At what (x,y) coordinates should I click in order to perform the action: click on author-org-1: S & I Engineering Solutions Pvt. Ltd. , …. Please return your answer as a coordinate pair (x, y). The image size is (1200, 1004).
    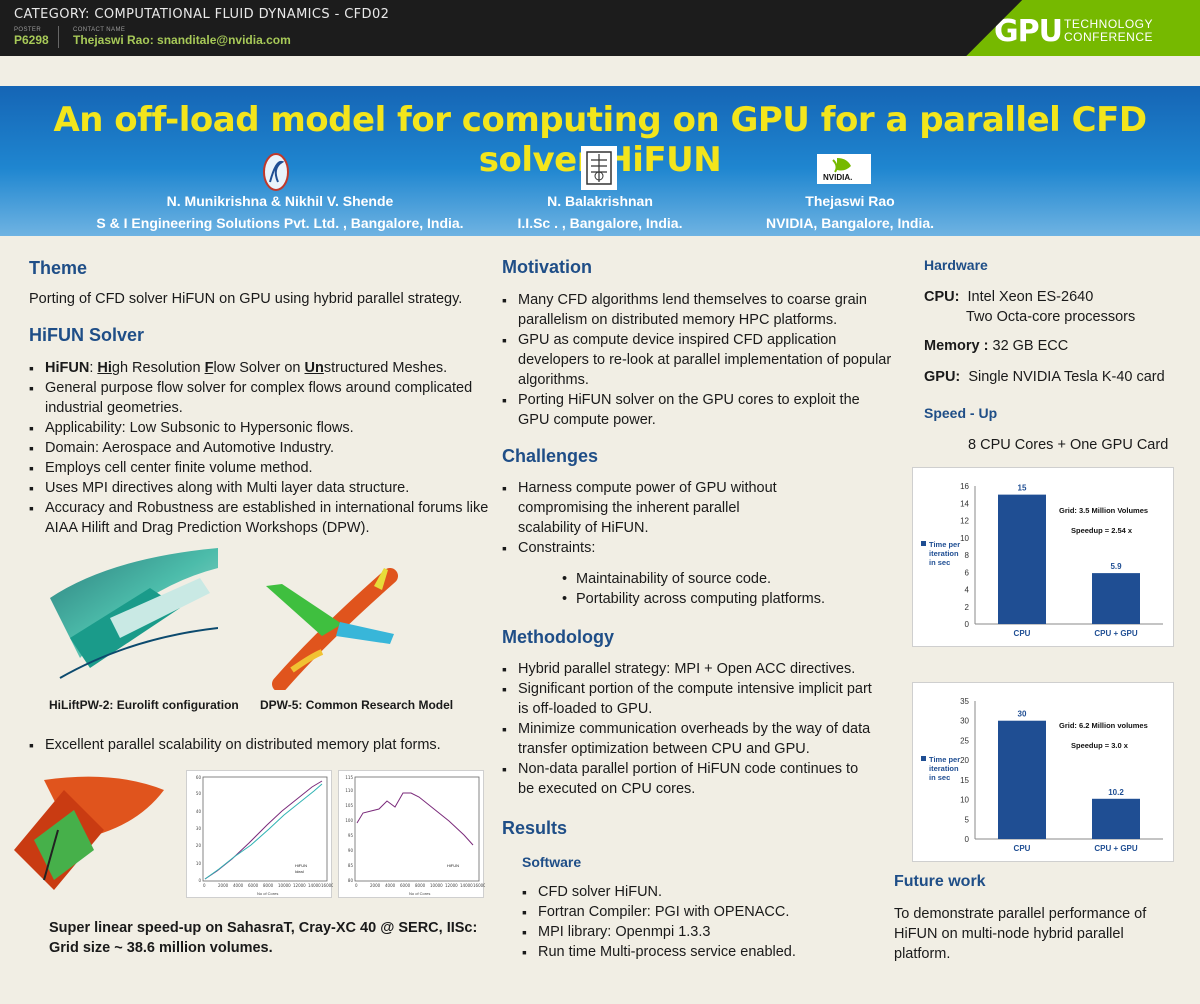
    Looking at the image, I should click on (280, 223).